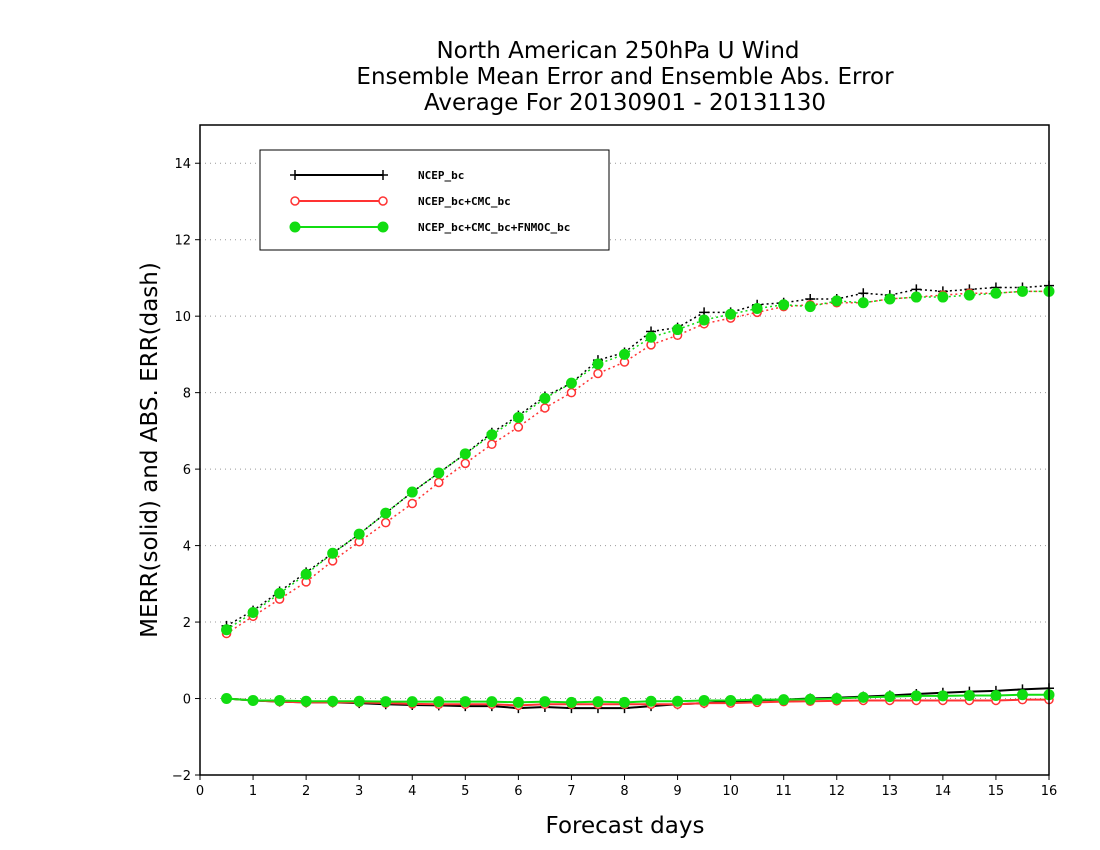  I want to click on x-tick-label-2: 2, so click(306, 791).